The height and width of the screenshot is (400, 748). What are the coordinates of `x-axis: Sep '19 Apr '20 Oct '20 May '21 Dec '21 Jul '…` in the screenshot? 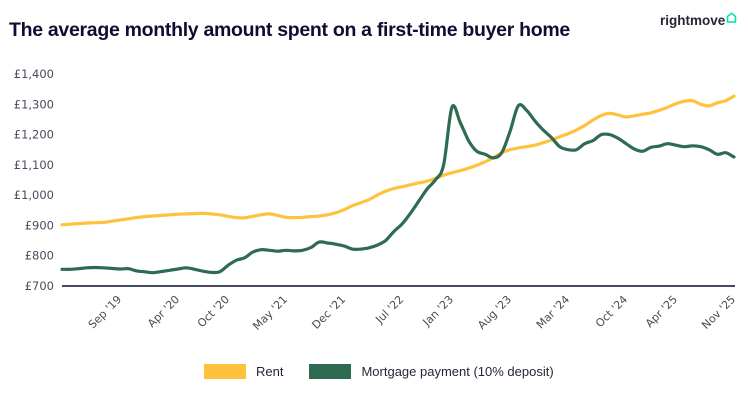 It's located at (412, 313).